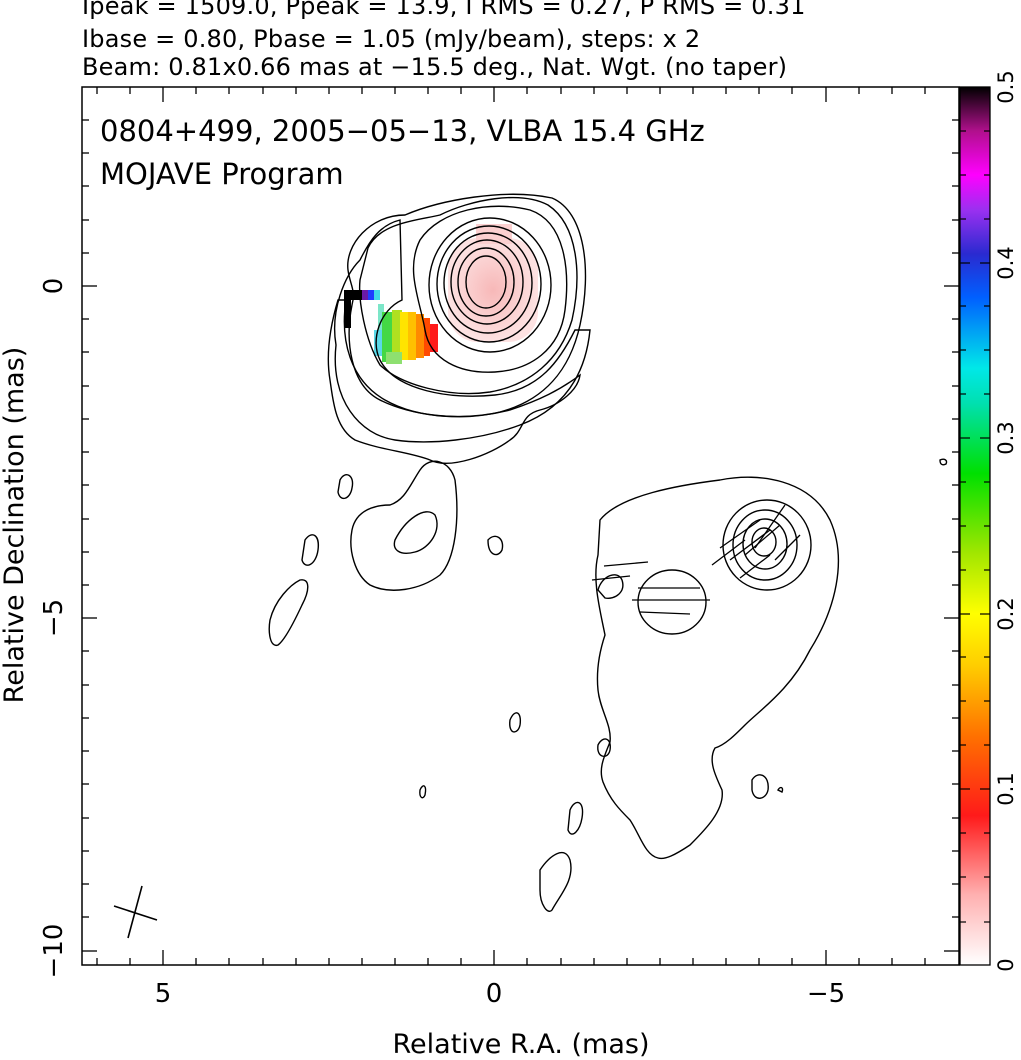 The height and width of the screenshot is (1060, 1021). I want to click on colorbar-tick-label: 0, so click(1006, 964).